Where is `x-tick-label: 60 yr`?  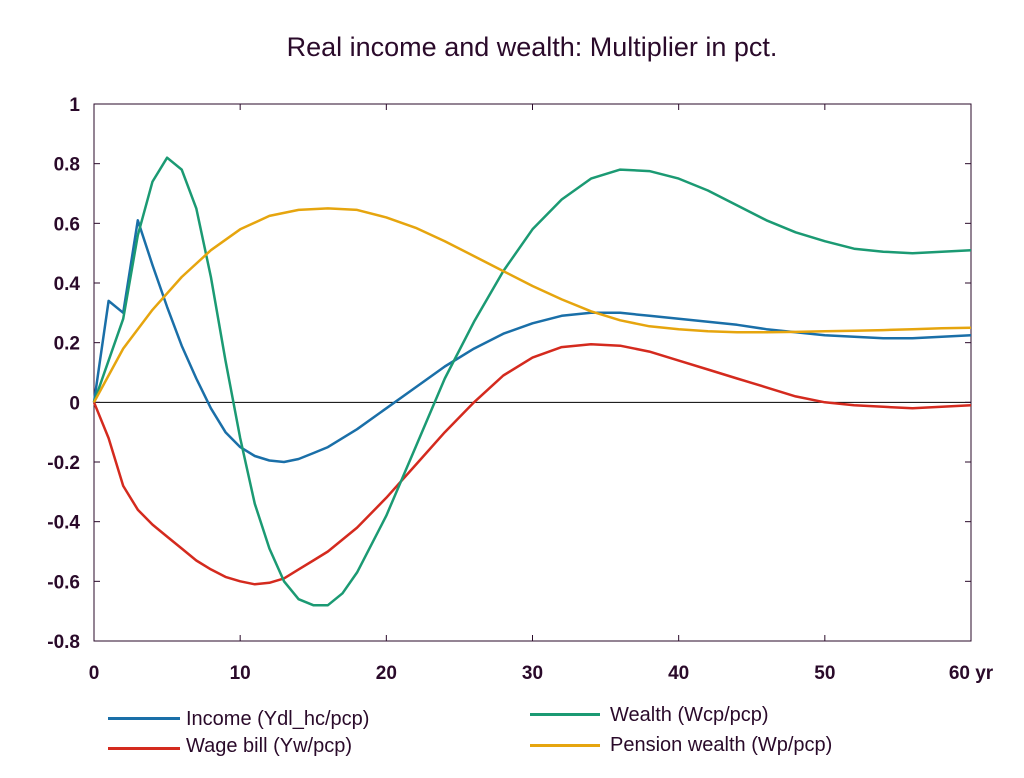 x-tick-label: 60 yr is located at coordinates (971, 673).